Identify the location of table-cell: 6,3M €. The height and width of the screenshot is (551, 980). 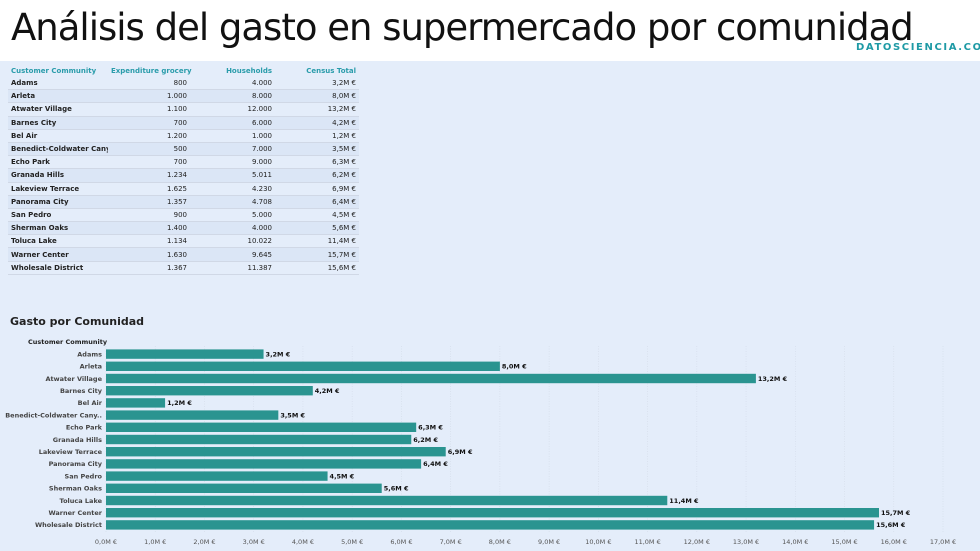
(317, 162).